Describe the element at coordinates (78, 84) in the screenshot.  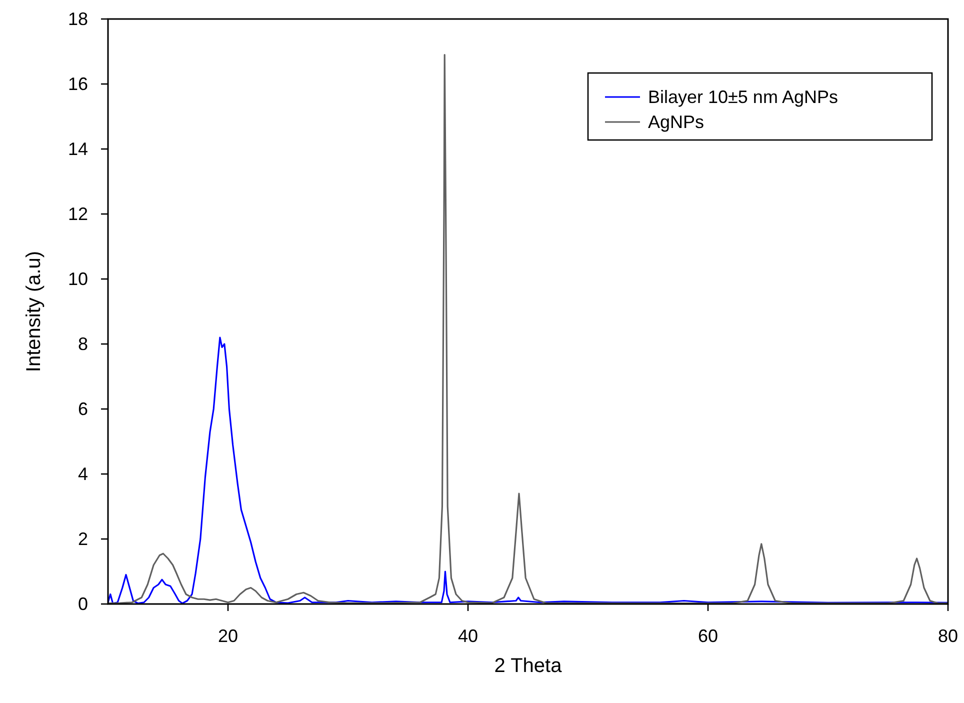
I see `y-tick-label: 16` at that location.